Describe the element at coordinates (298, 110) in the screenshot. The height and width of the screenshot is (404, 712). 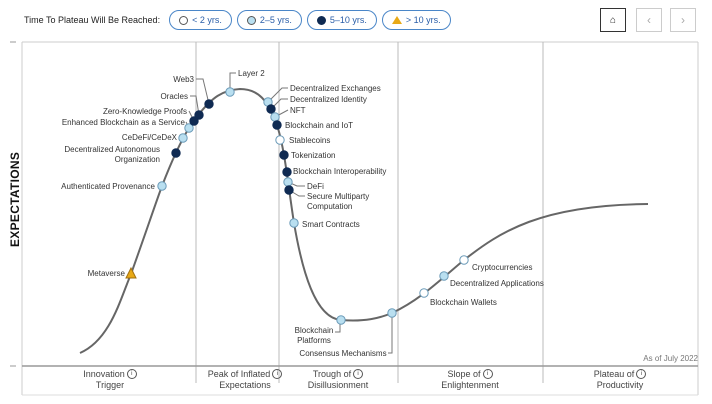
I see `label-nft: NFT` at that location.